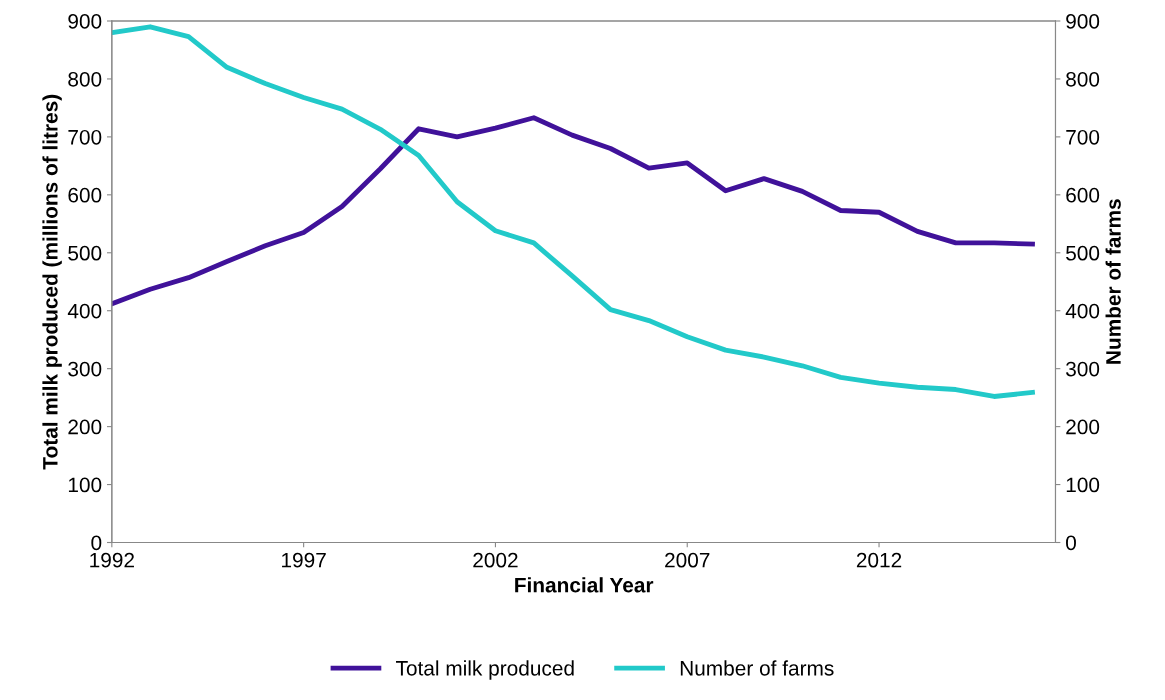 The height and width of the screenshot is (700, 1165). I want to click on x-axis-title: Financial Year, so click(584, 585).